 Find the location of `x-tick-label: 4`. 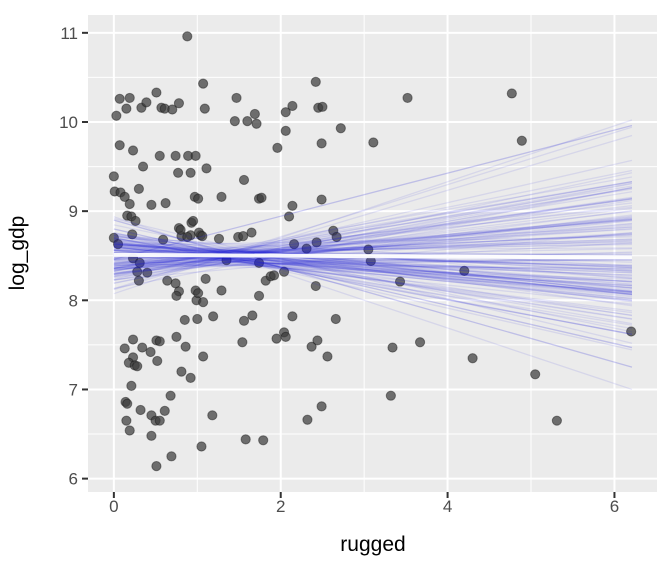

x-tick-label: 4 is located at coordinates (447, 506).